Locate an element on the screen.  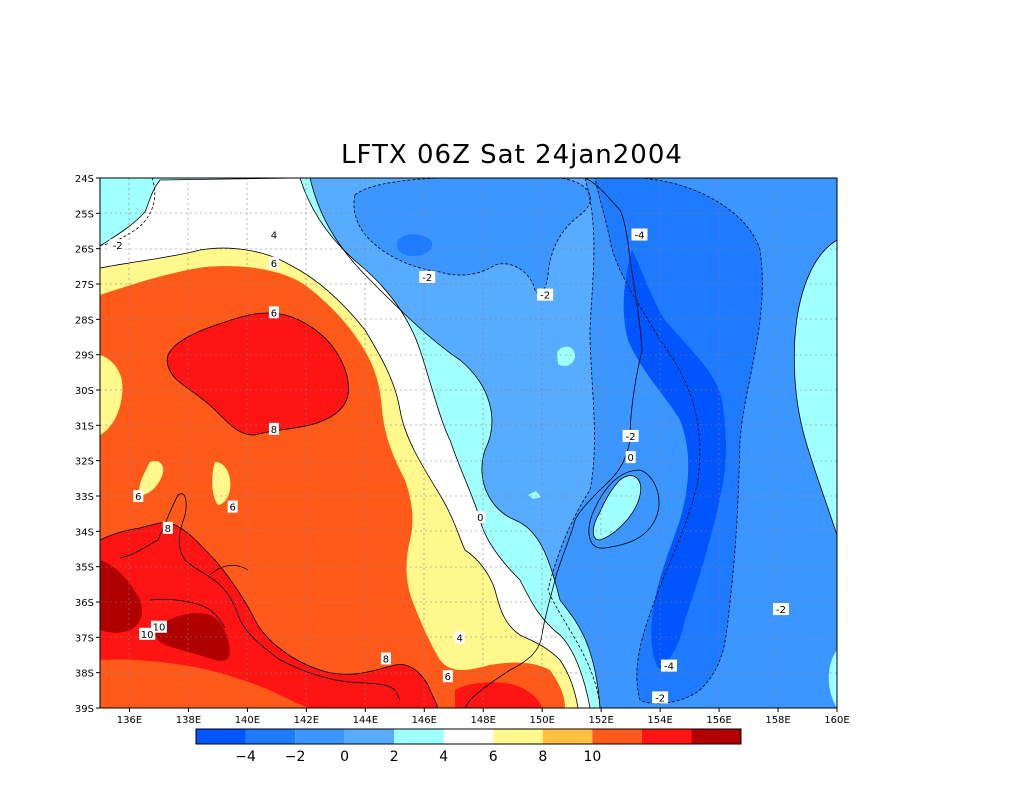
x-tick-label: 156E is located at coordinates (718, 720).